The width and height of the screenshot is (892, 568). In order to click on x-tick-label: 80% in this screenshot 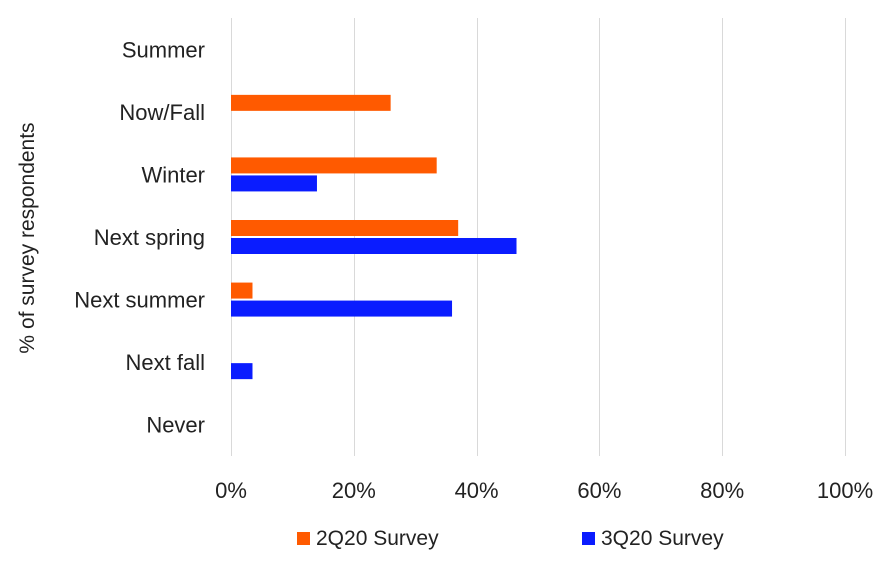, I will do `click(722, 490)`.